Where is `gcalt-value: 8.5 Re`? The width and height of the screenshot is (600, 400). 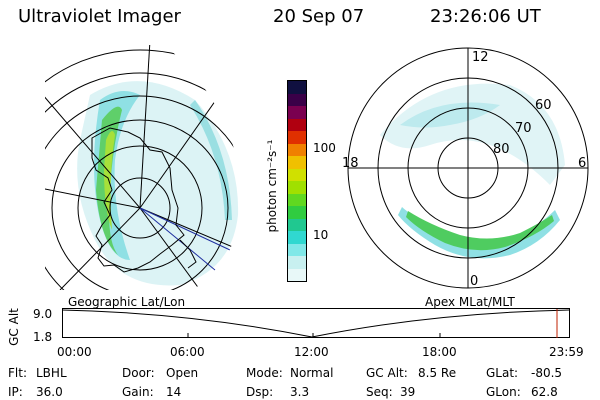 gcalt-value: 8.5 Re is located at coordinates (437, 373).